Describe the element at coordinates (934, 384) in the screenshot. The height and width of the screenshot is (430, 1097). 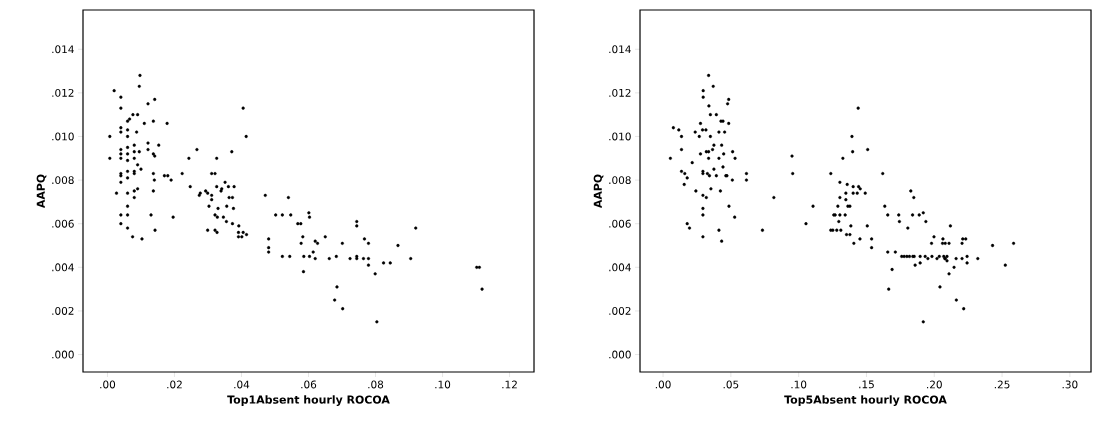
I see `x-tick-label: .20` at that location.